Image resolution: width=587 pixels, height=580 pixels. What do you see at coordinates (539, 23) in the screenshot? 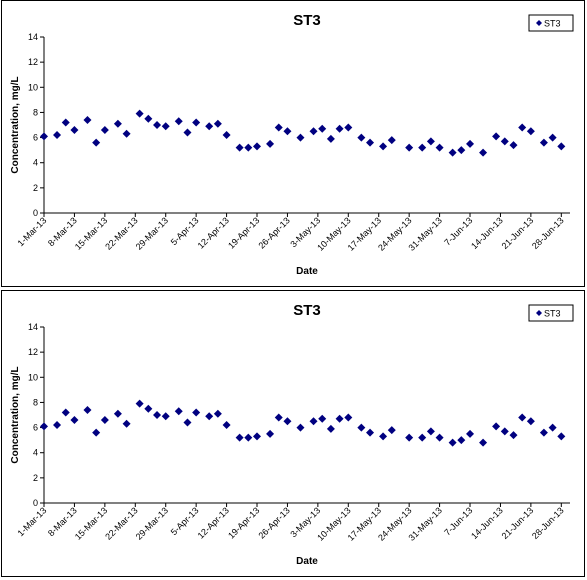
I see `legend-marker` at bounding box center [539, 23].